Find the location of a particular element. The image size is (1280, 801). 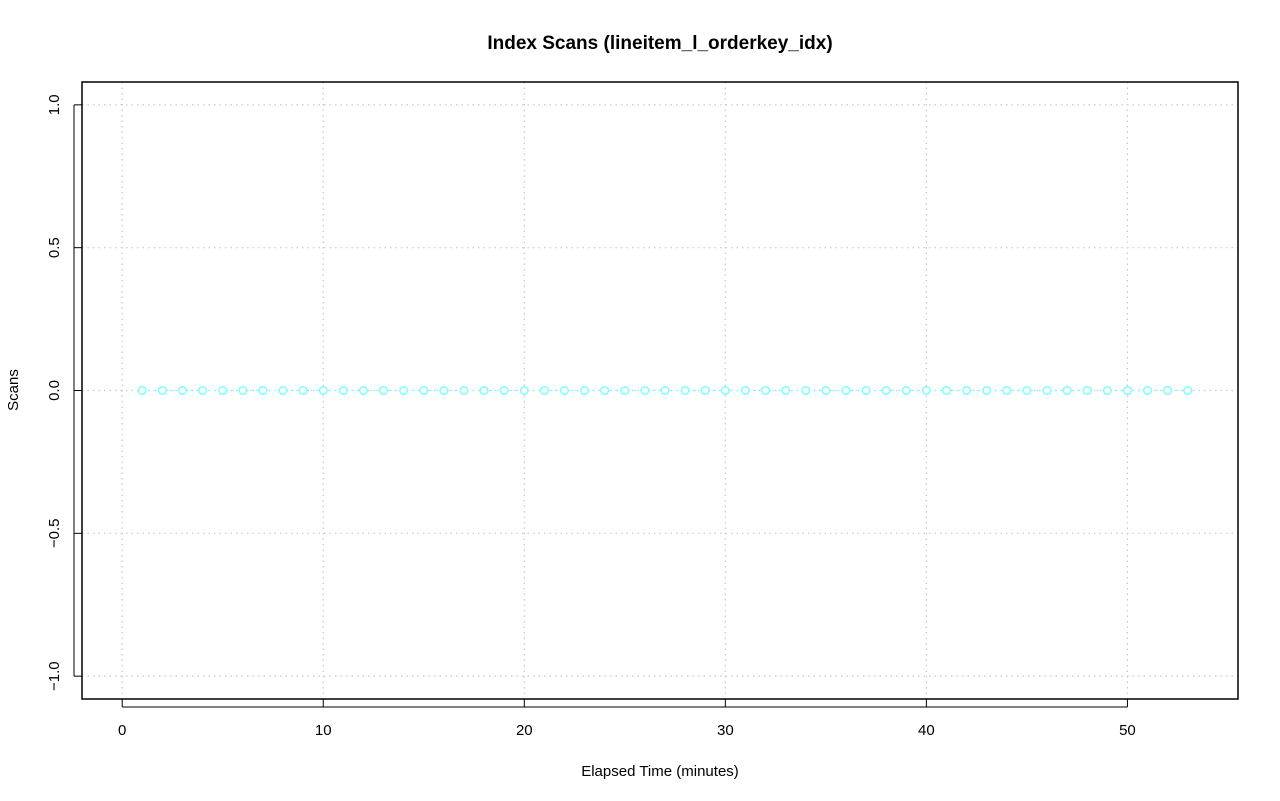

y-tick-label: −1.0 is located at coordinates (54, 676).